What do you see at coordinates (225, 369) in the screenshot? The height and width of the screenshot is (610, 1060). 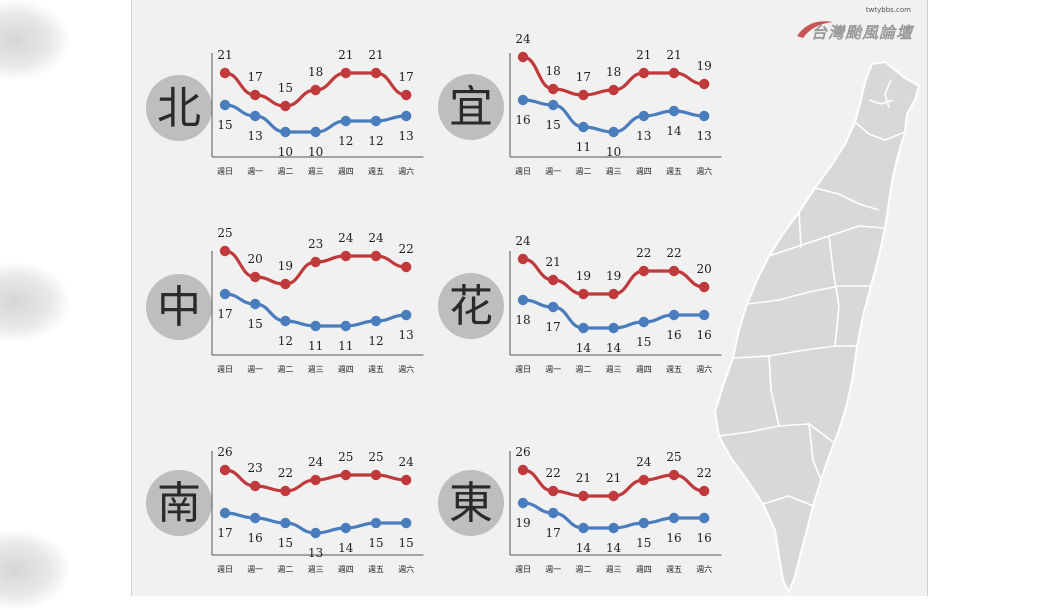 I see `x-tick-label: 週日` at bounding box center [225, 369].